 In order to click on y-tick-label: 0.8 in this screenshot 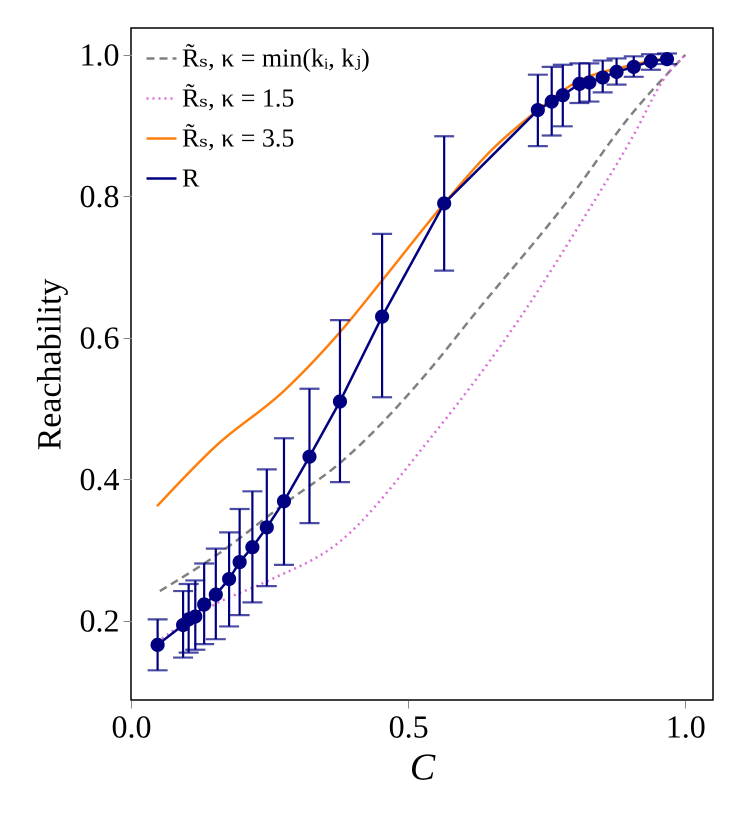, I will do `click(100, 196)`.